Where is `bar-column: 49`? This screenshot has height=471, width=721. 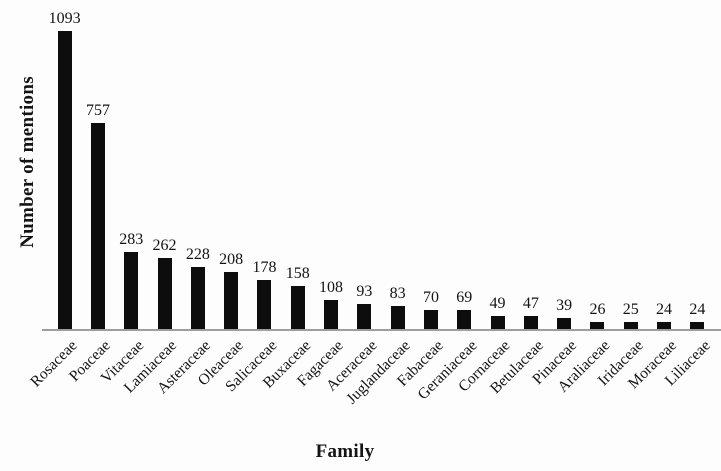
bar-column: 49 is located at coordinates (498, 312).